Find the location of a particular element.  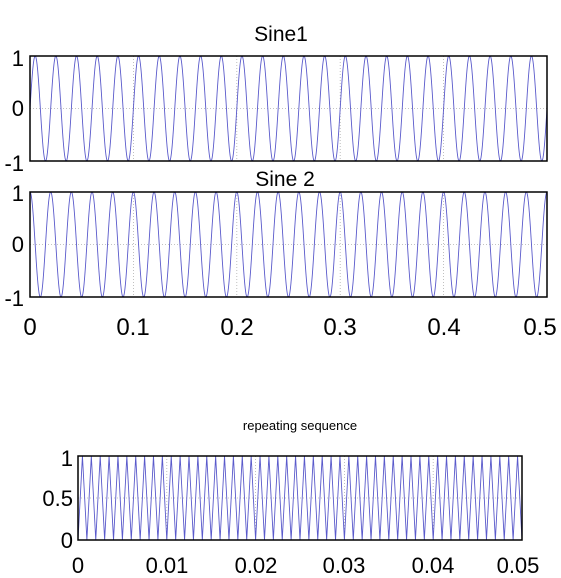

subplot-3-xtick-label: 0.01 is located at coordinates (167, 565).